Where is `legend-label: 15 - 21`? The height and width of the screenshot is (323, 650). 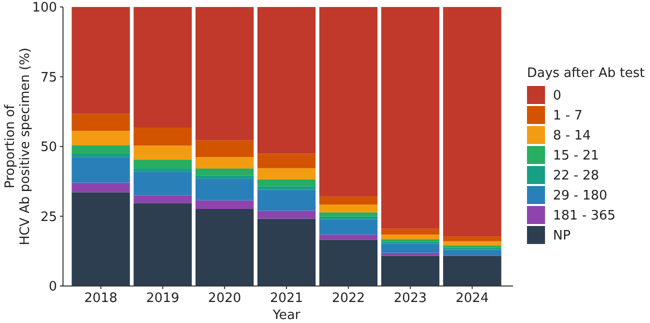
legend-label: 15 - 21 is located at coordinates (576, 156).